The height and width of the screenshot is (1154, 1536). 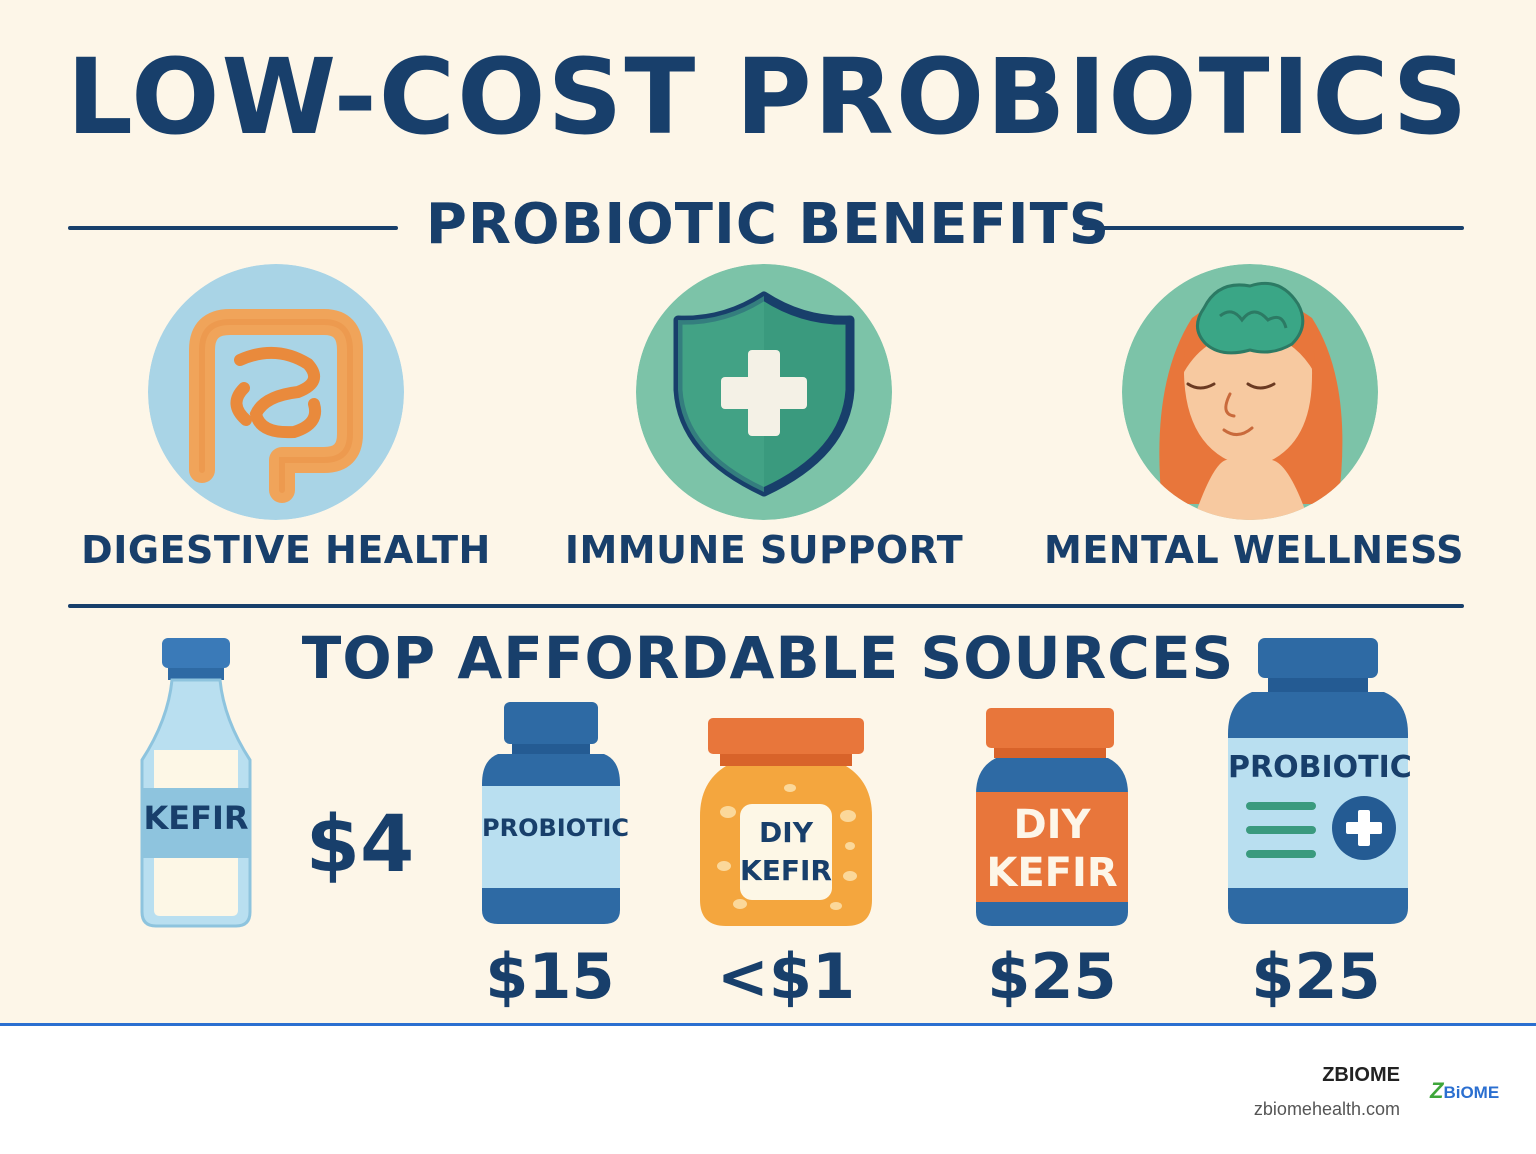 I want to click on footer-brand: ZBIOME, so click(x=1361, y=1075).